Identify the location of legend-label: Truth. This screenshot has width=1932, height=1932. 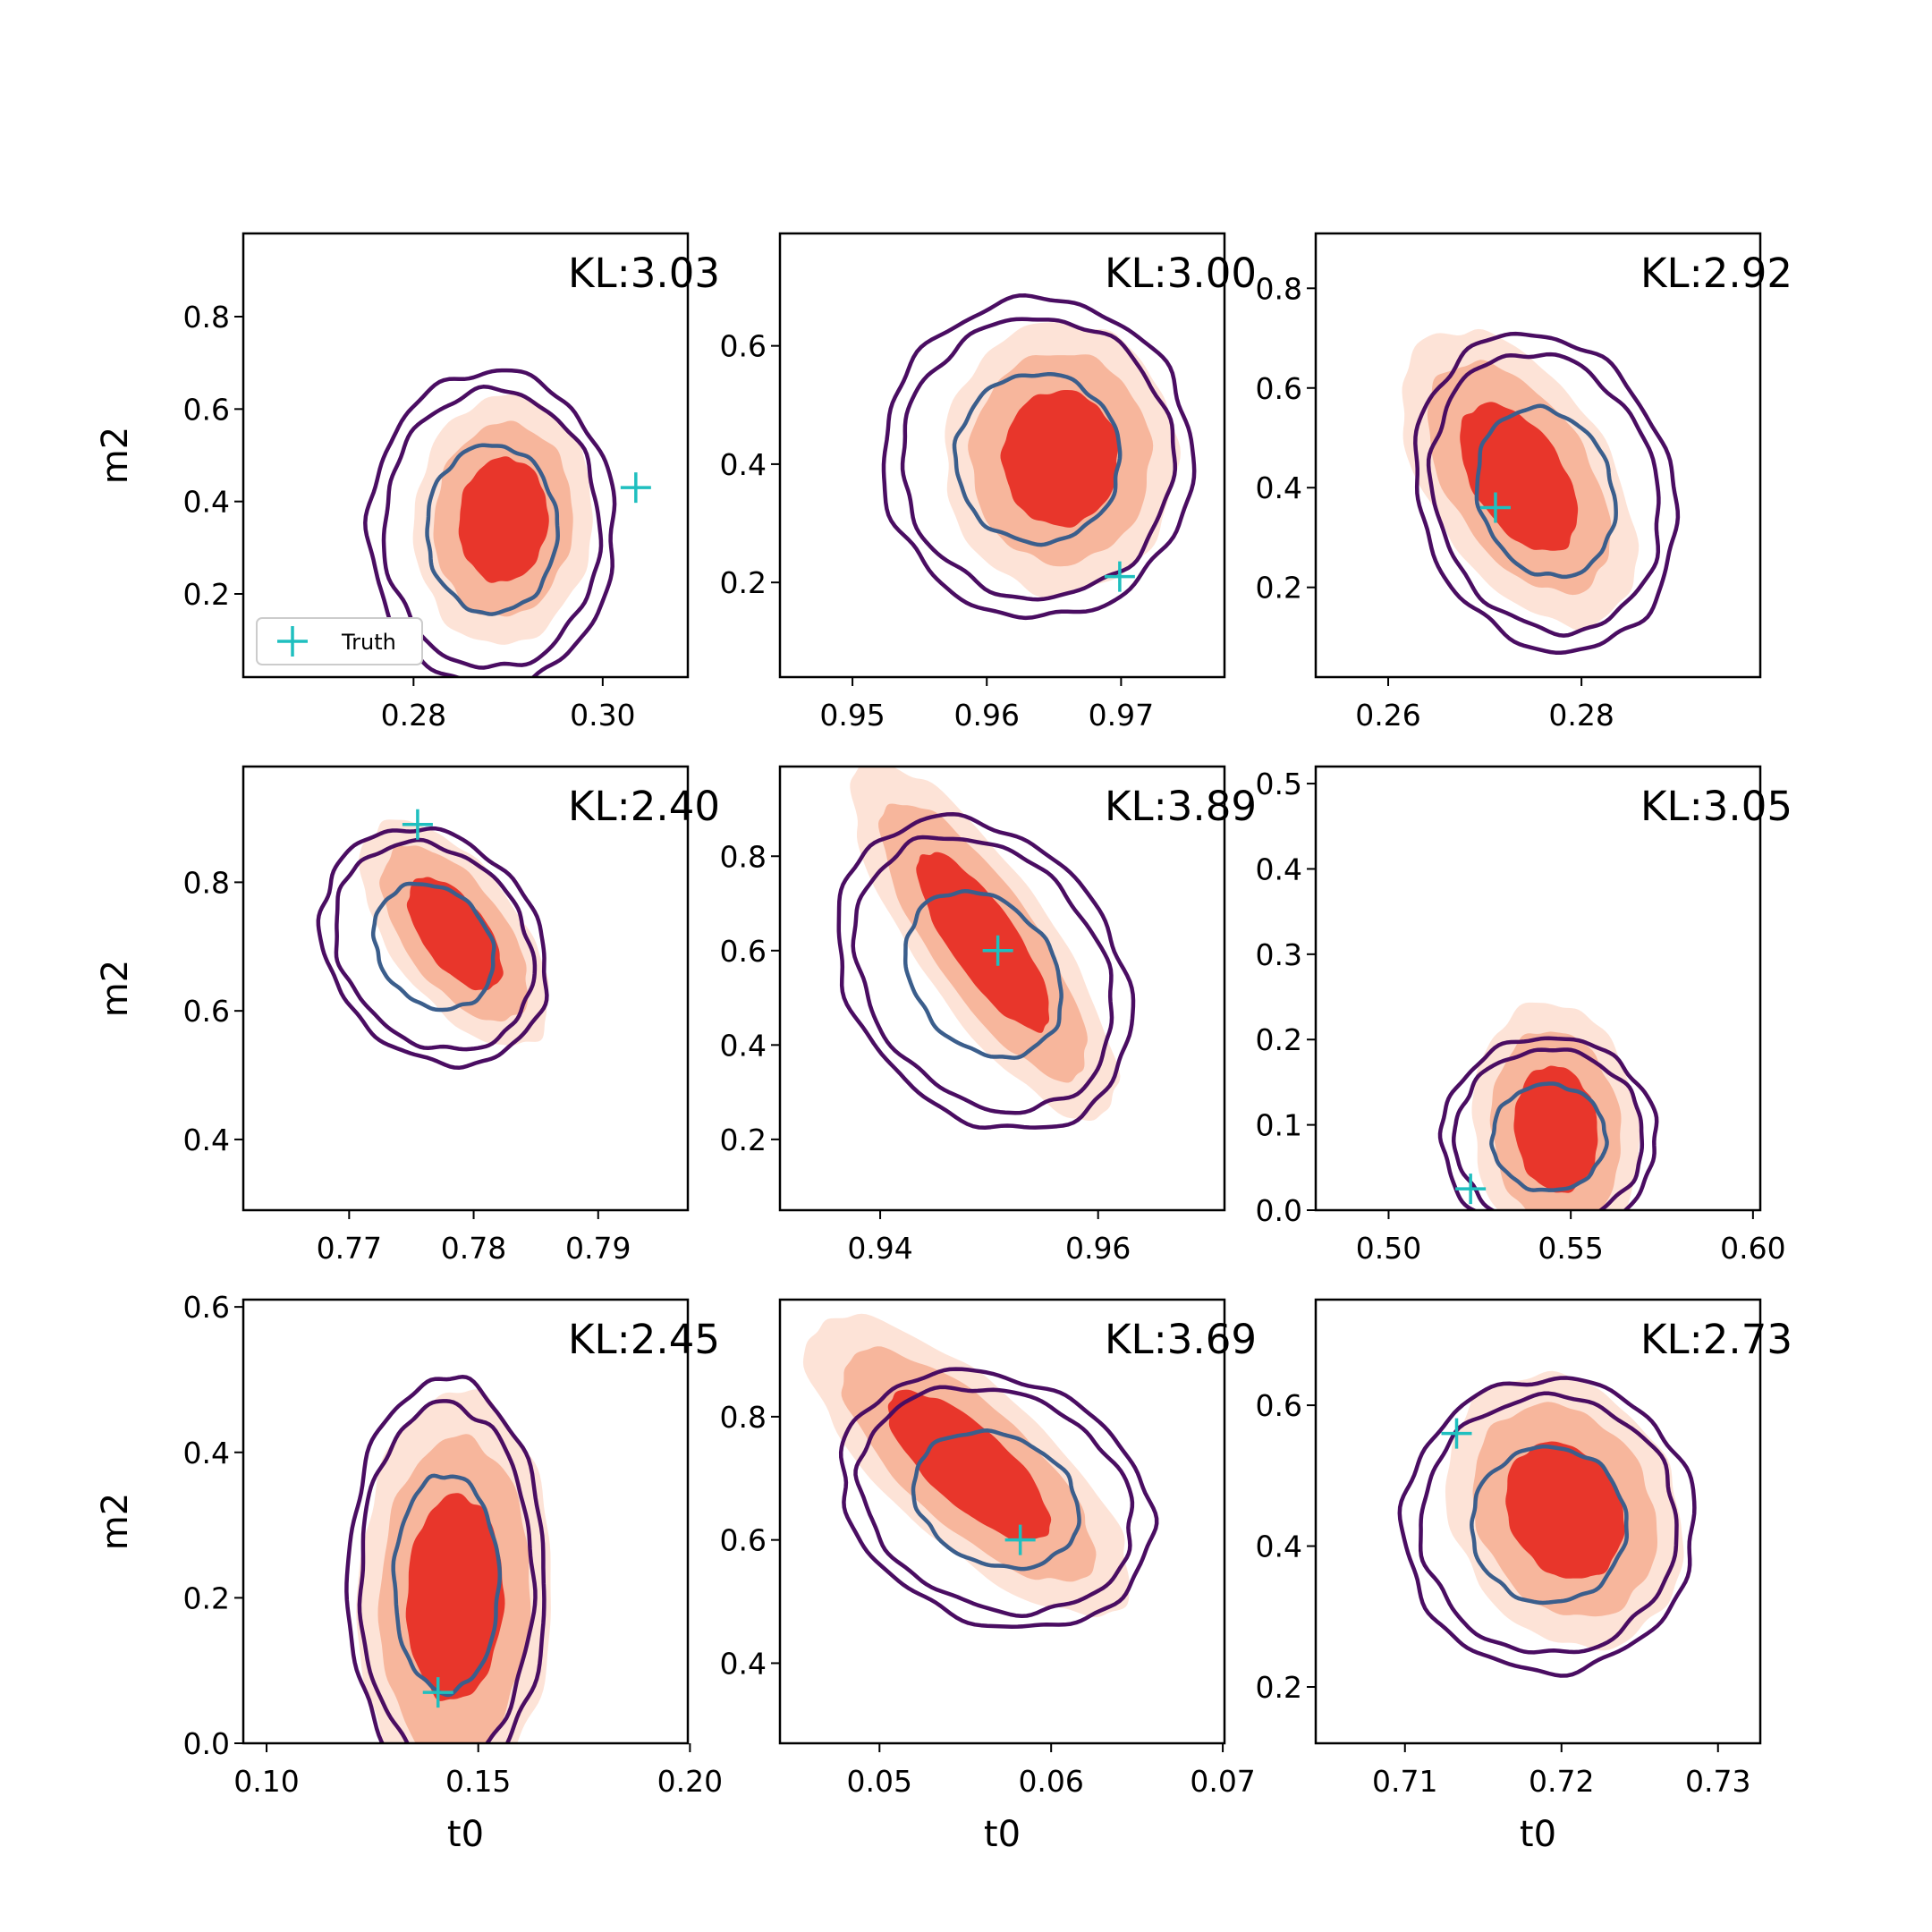
(368, 642).